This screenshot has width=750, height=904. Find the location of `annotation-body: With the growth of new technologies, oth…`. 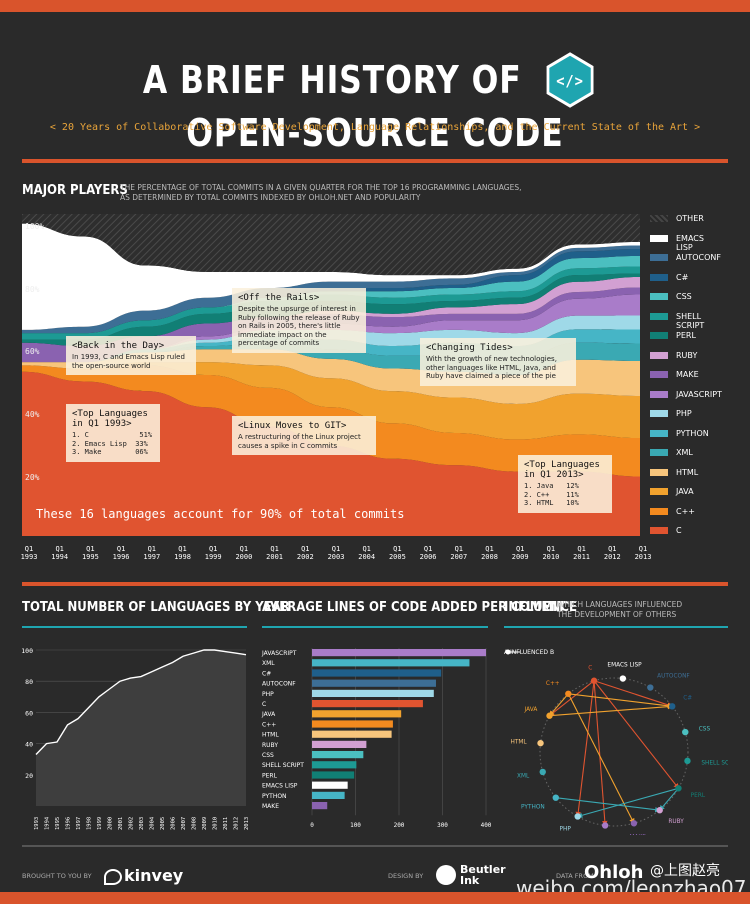

annotation-body: With the growth of new technologies, oth… is located at coordinates (491, 367).